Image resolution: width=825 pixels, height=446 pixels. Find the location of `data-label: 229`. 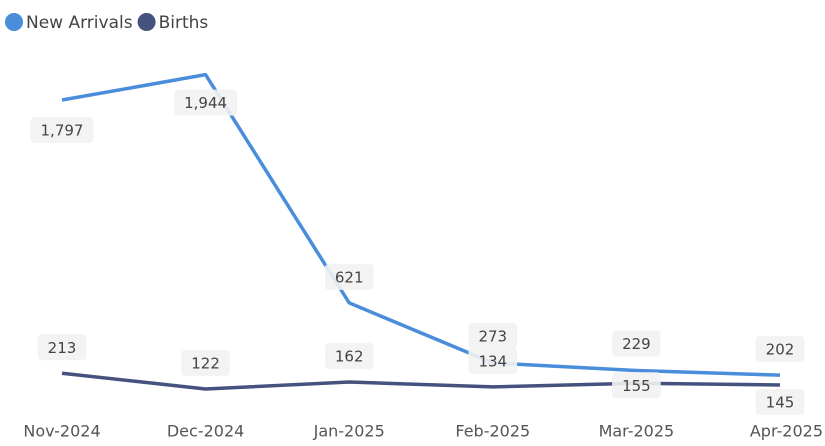

data-label: 229 is located at coordinates (636, 344).